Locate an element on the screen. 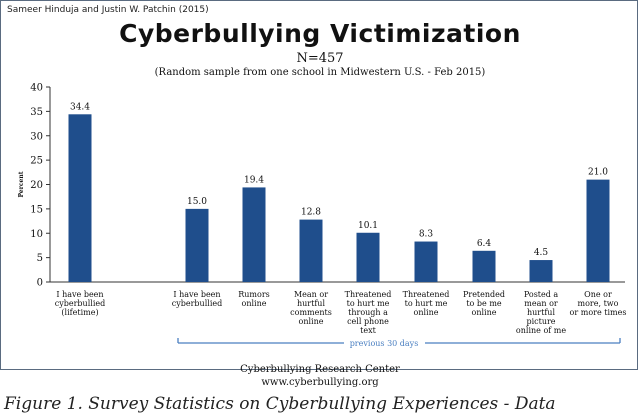 Image resolution: width=640 pixels, height=414 pixels. category-label: Pretended to be me online is located at coordinates (484, 303).